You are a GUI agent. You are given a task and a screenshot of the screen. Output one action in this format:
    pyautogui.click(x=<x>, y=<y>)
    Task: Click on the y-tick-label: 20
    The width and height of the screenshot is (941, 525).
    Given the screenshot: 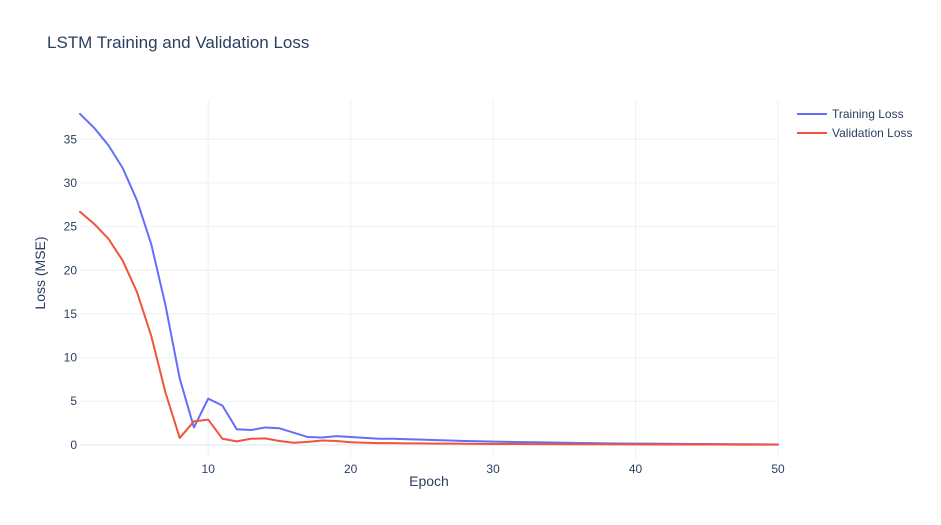 What is the action you would take?
    pyautogui.click(x=71, y=270)
    